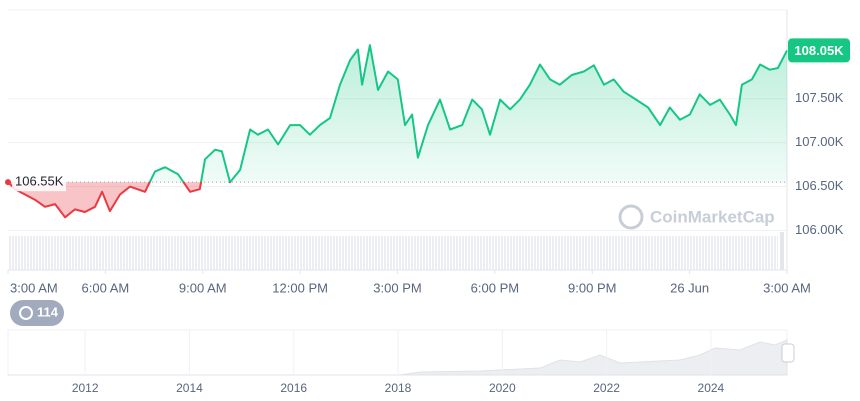  Describe the element at coordinates (712, 216) in the screenshot. I see `watermark-text: CoinMarketCap` at that location.